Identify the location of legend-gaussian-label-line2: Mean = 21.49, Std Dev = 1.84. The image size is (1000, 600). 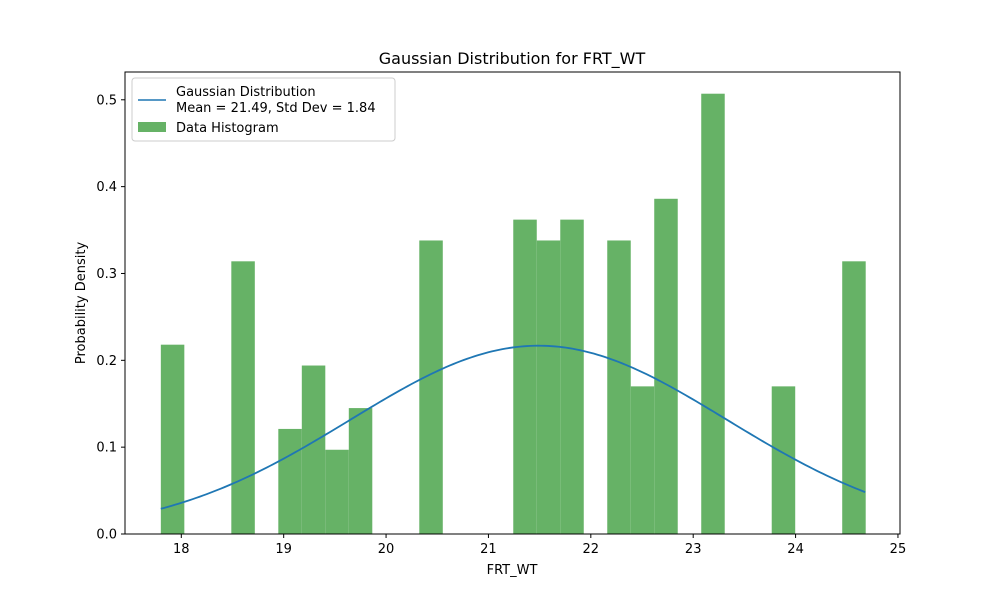
(276, 108).